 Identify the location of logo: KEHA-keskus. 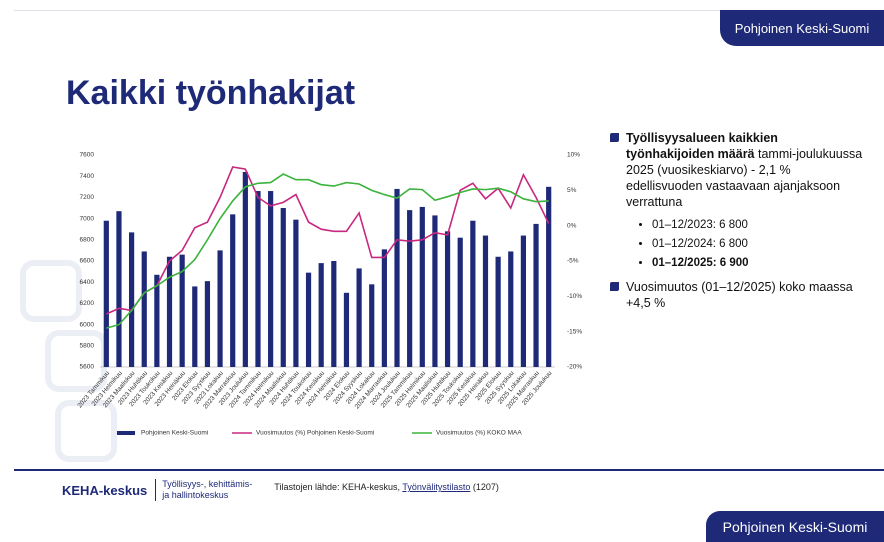
(105, 490).